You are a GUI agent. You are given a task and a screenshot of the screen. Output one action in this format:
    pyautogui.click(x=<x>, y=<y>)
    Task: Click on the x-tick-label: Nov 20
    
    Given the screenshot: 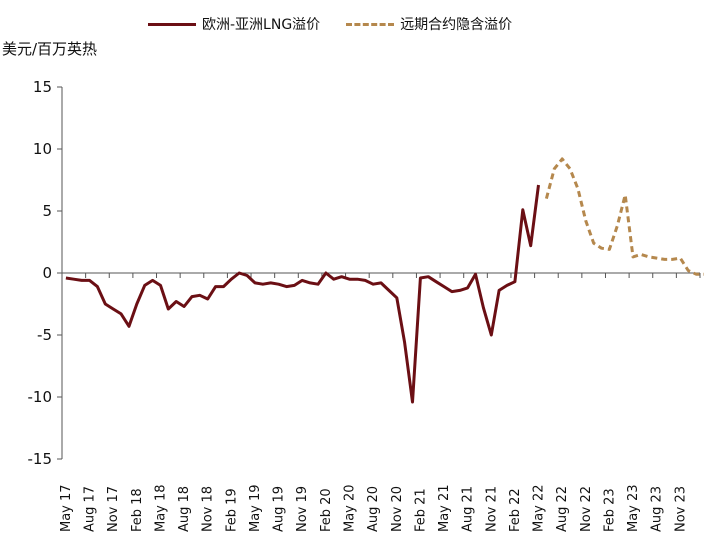 What is the action you would take?
    pyautogui.click(x=397, y=509)
    